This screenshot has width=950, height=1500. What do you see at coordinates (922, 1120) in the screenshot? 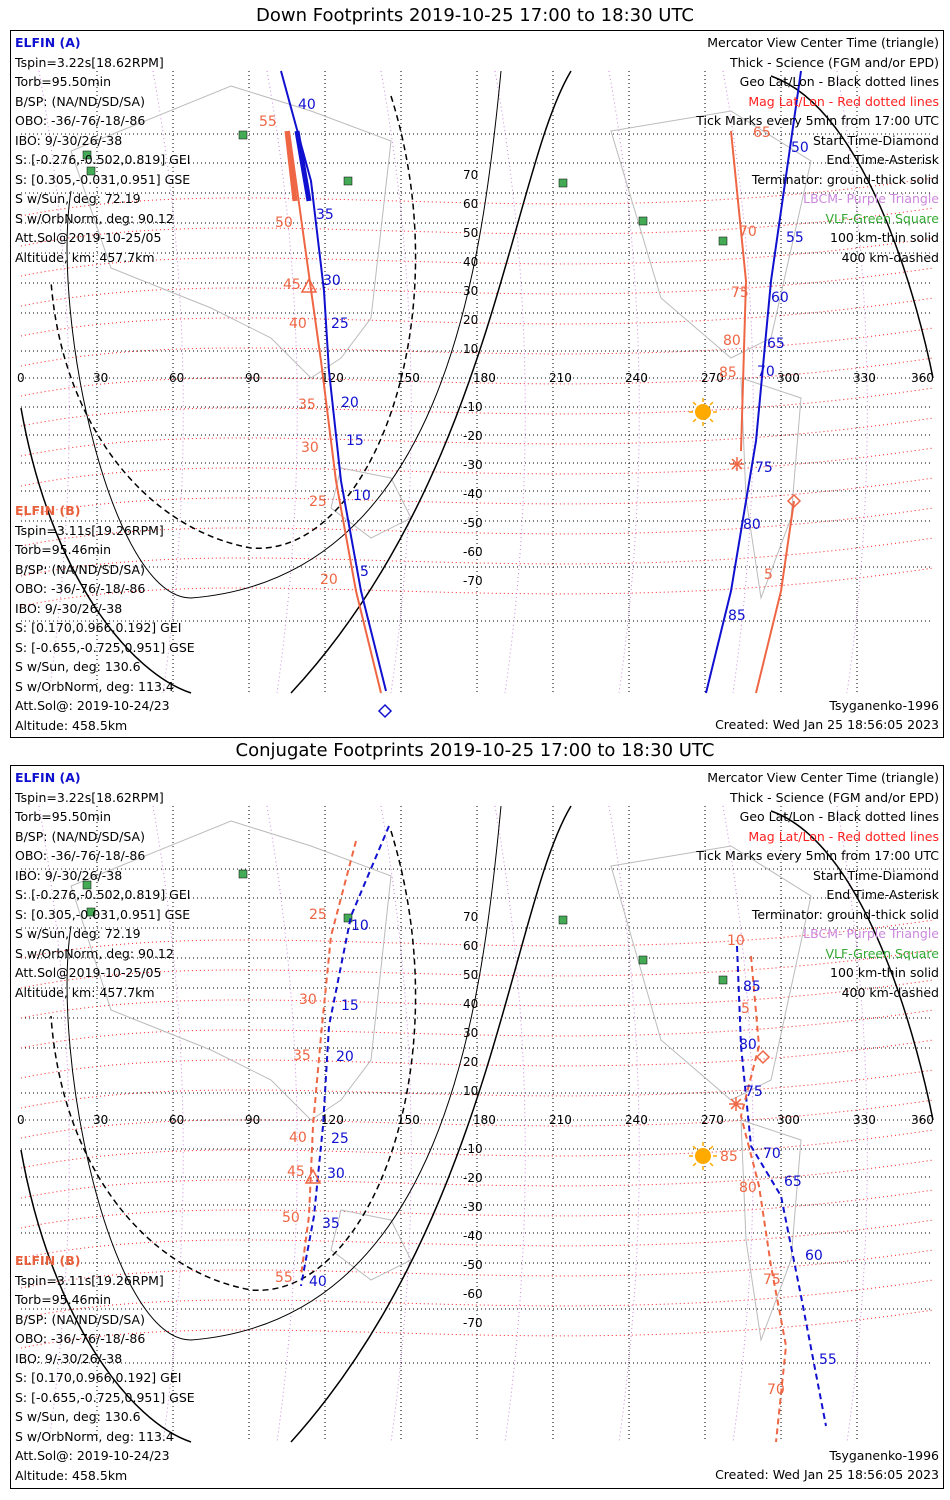
I see `lon-tick-label: 360` at bounding box center [922, 1120].